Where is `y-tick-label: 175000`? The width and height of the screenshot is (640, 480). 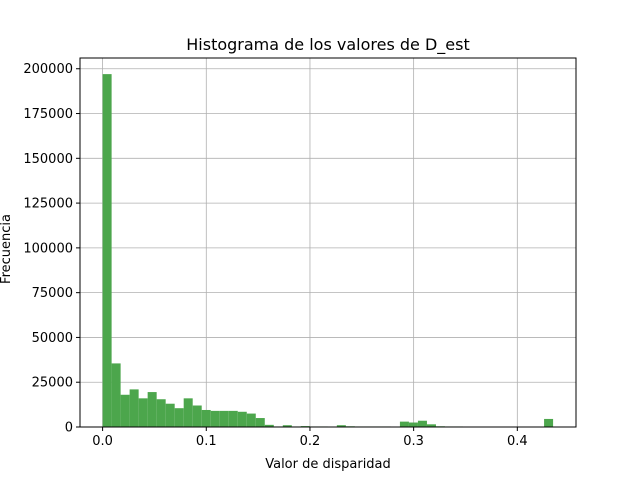 y-tick-label: 175000 is located at coordinates (48, 114).